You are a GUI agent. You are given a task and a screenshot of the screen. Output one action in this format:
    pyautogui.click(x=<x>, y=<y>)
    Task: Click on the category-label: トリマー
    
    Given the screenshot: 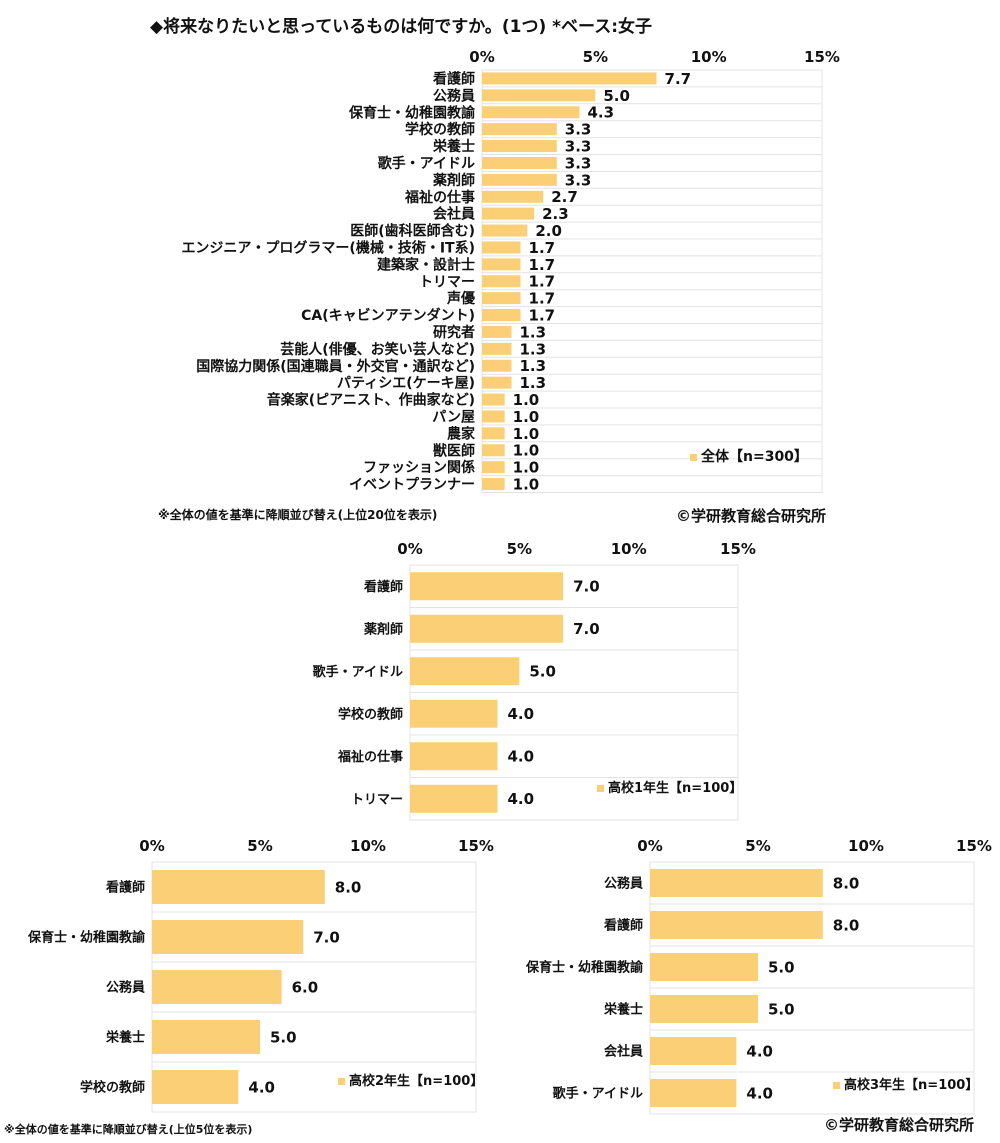 What is the action you would take?
    pyautogui.click(x=447, y=282)
    